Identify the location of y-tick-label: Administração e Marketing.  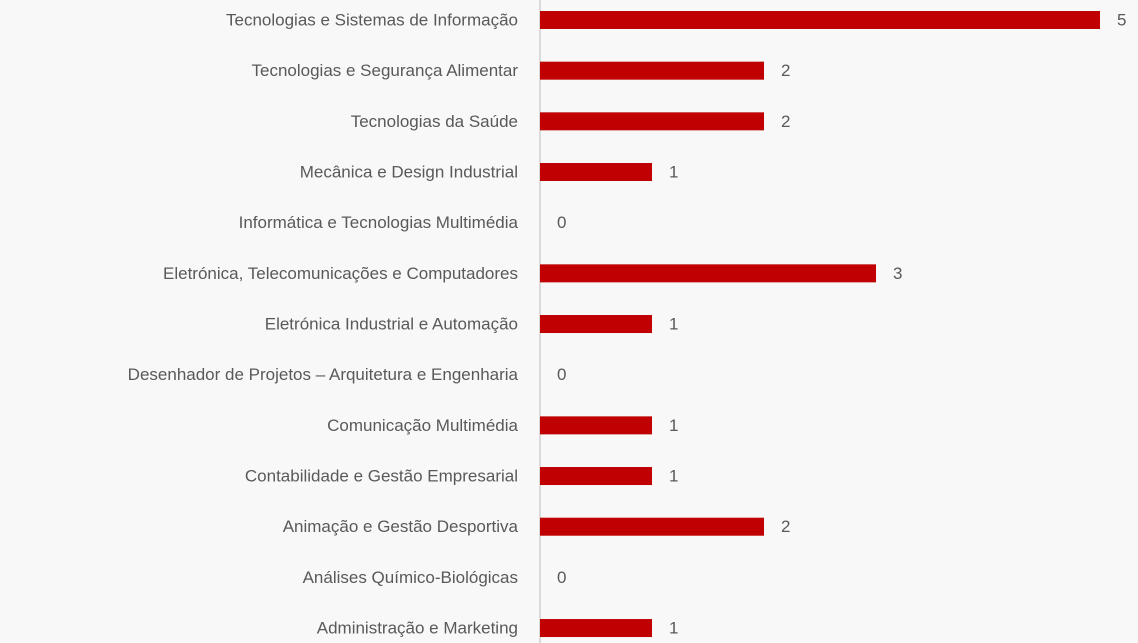
(417, 628).